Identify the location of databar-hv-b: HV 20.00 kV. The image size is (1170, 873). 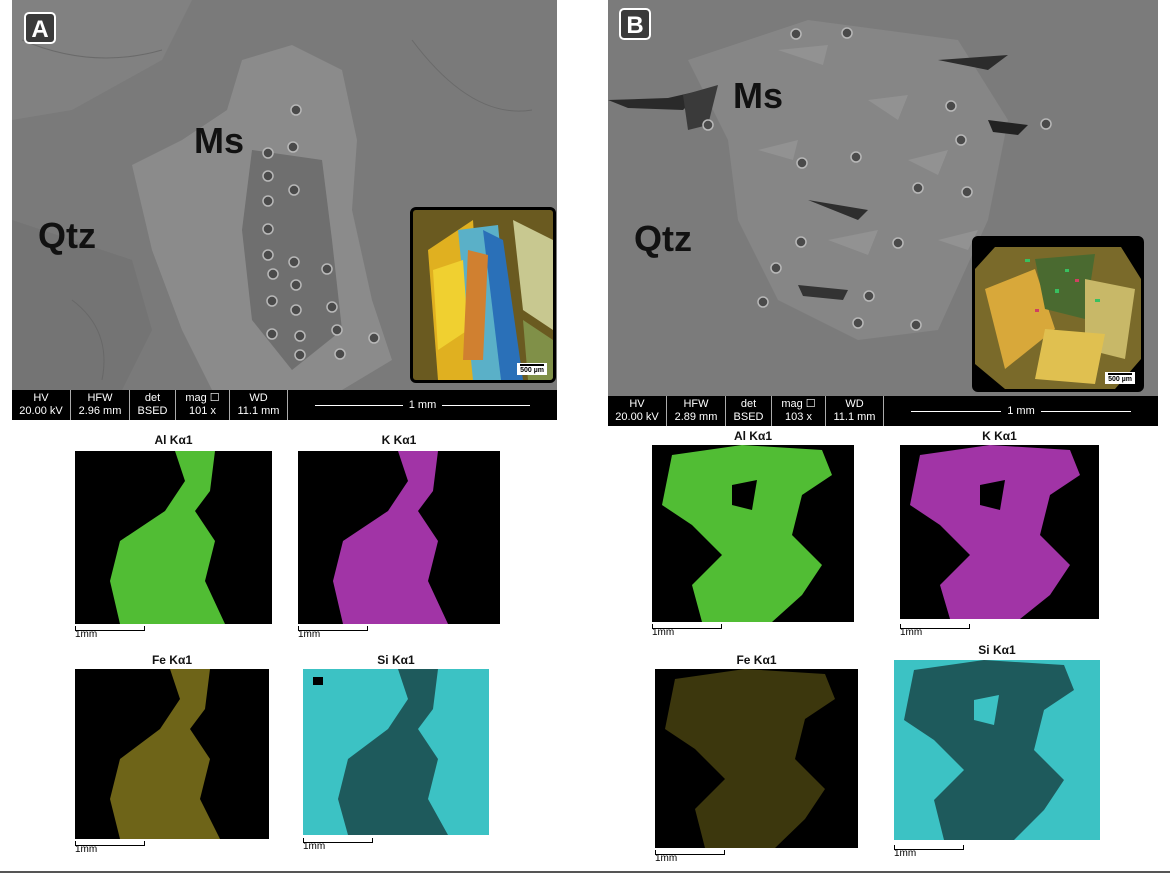
(637, 411).